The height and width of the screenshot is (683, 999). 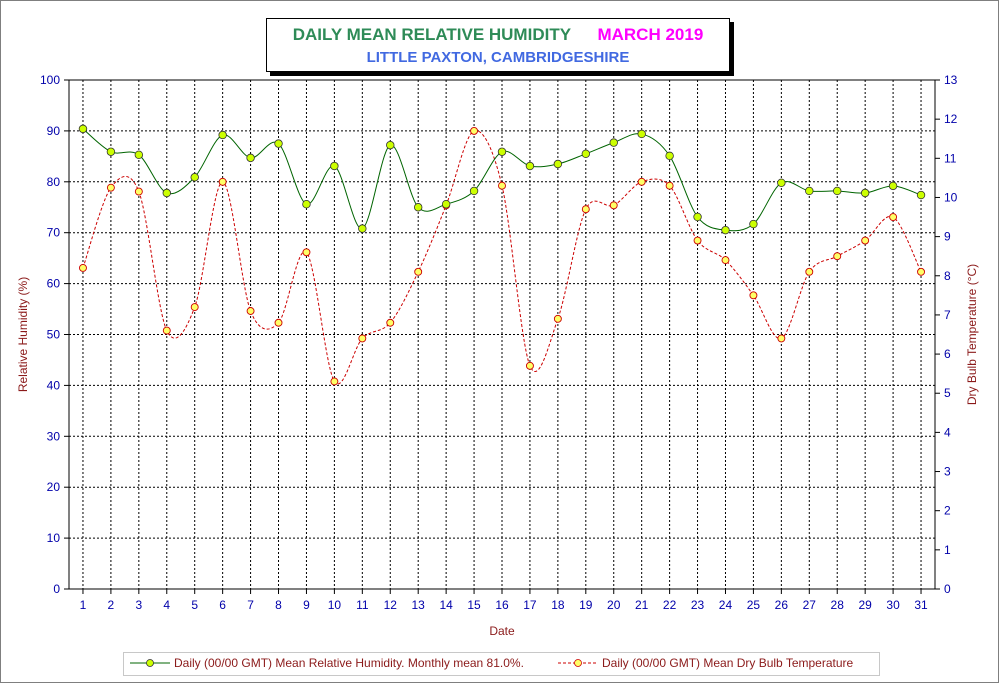 I want to click on x-tick-label: 31, so click(x=921, y=605).